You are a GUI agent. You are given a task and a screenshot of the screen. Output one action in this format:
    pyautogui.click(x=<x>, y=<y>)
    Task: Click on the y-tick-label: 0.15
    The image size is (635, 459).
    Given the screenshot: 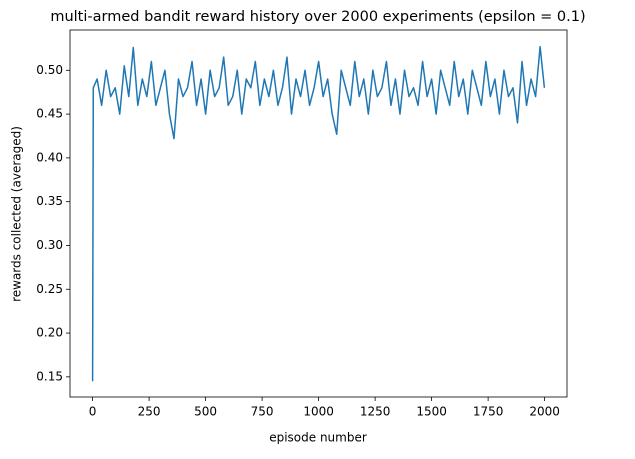 What is the action you would take?
    pyautogui.click(x=49, y=376)
    